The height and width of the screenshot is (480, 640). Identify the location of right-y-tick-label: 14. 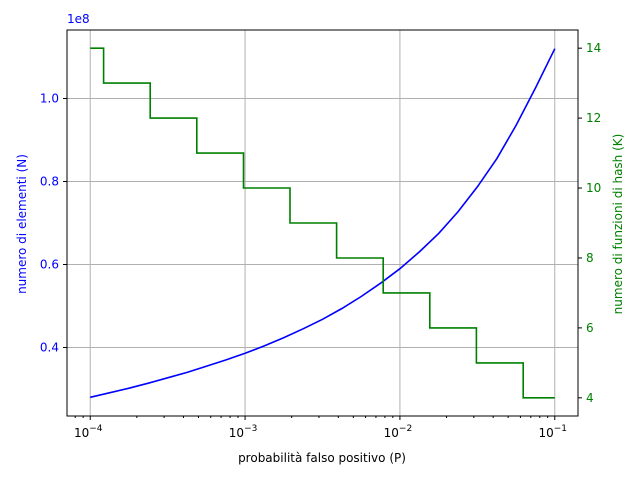
(593, 48).